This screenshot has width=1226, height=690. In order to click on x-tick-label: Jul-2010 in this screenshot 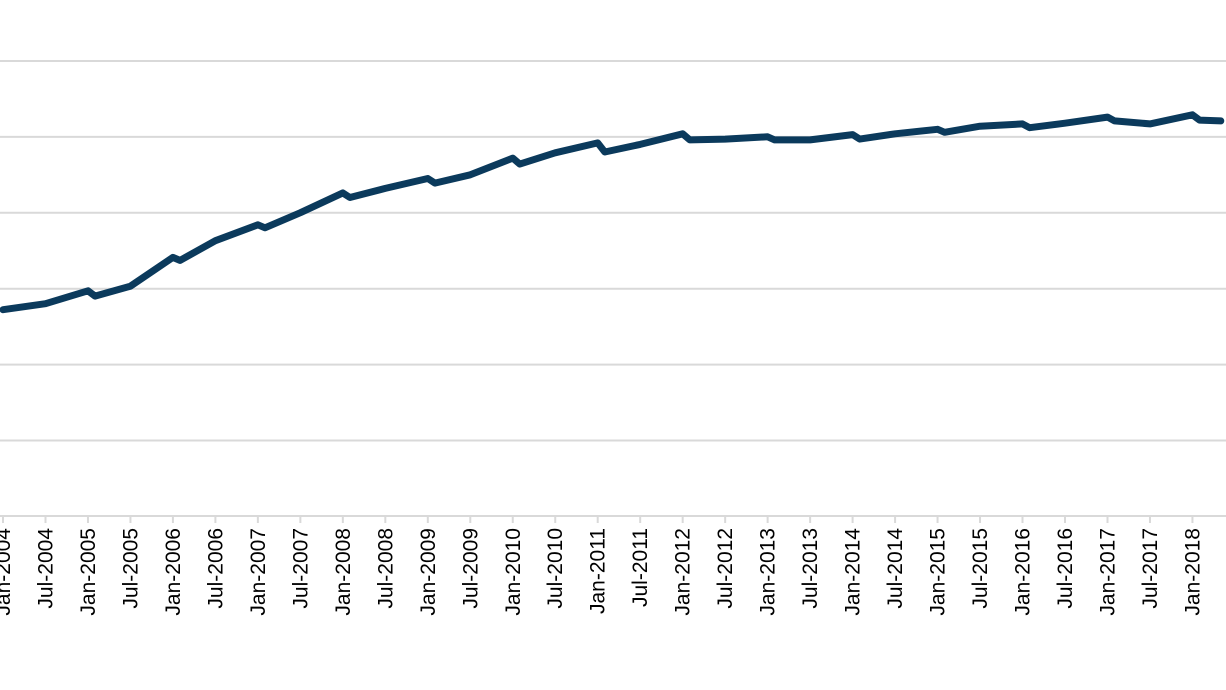, I will do `click(555, 568)`.